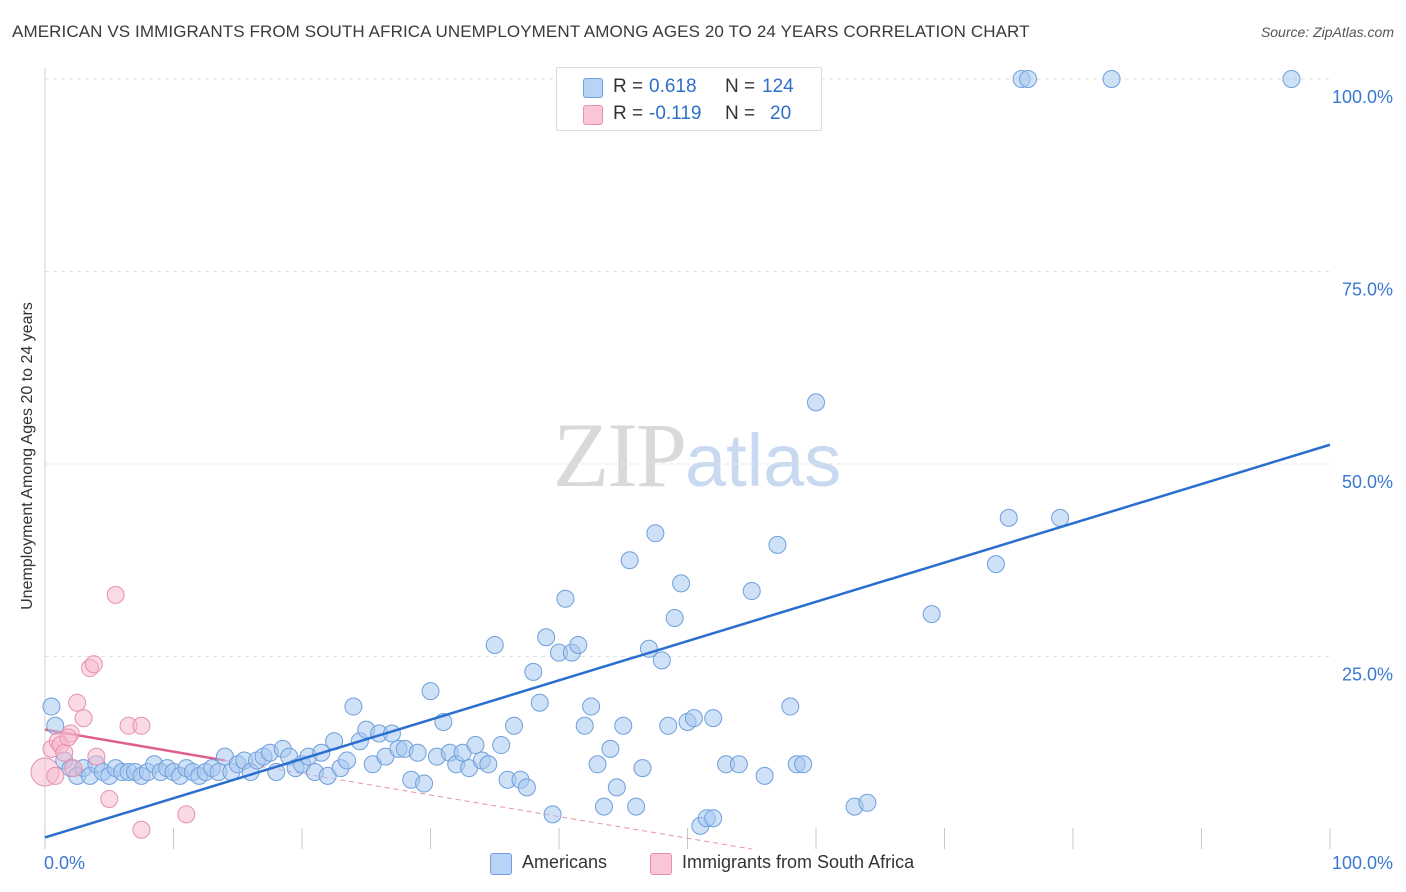 This screenshot has height=892, width=1406. Describe the element at coordinates (593, 115) in the screenshot. I see `legend-swatch-immigrants` at that location.